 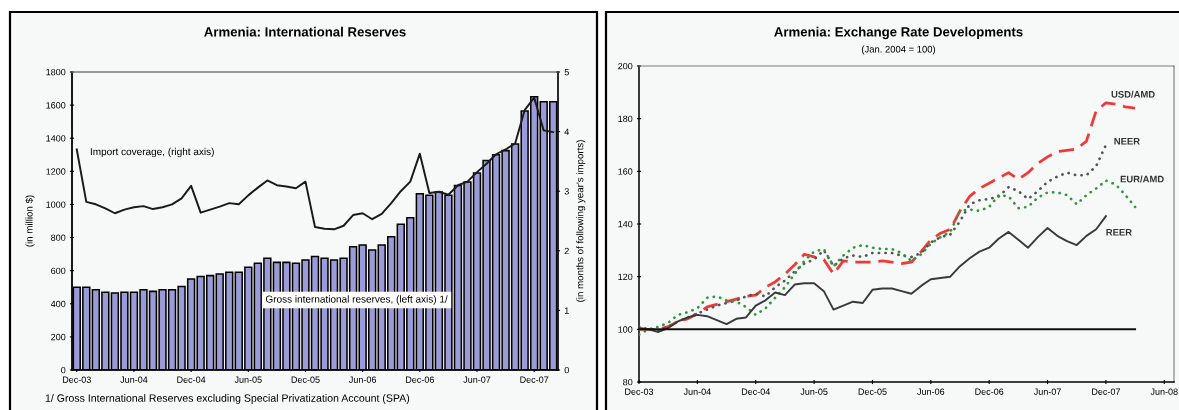 What do you see at coordinates (1142, 179) in the screenshot?
I see `series-label: EUR/AMD` at bounding box center [1142, 179].